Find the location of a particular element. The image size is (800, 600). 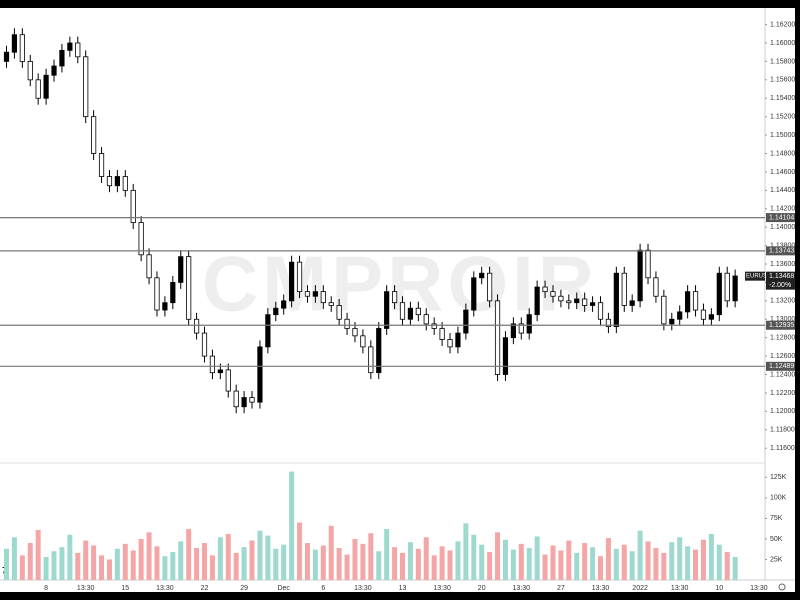

x-tick-label: 10 is located at coordinates (719, 588).